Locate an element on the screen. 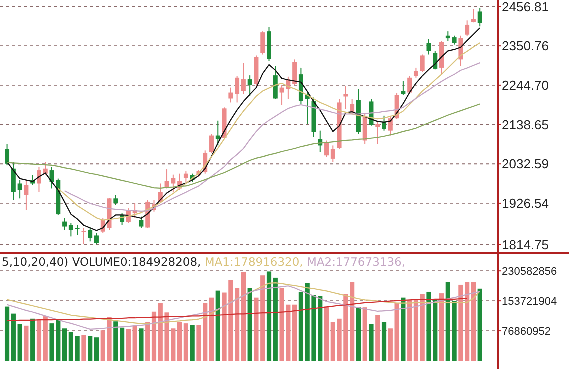 This screenshot has width=569, height=369. y-tick-label: 1814.75 is located at coordinates (525, 244).